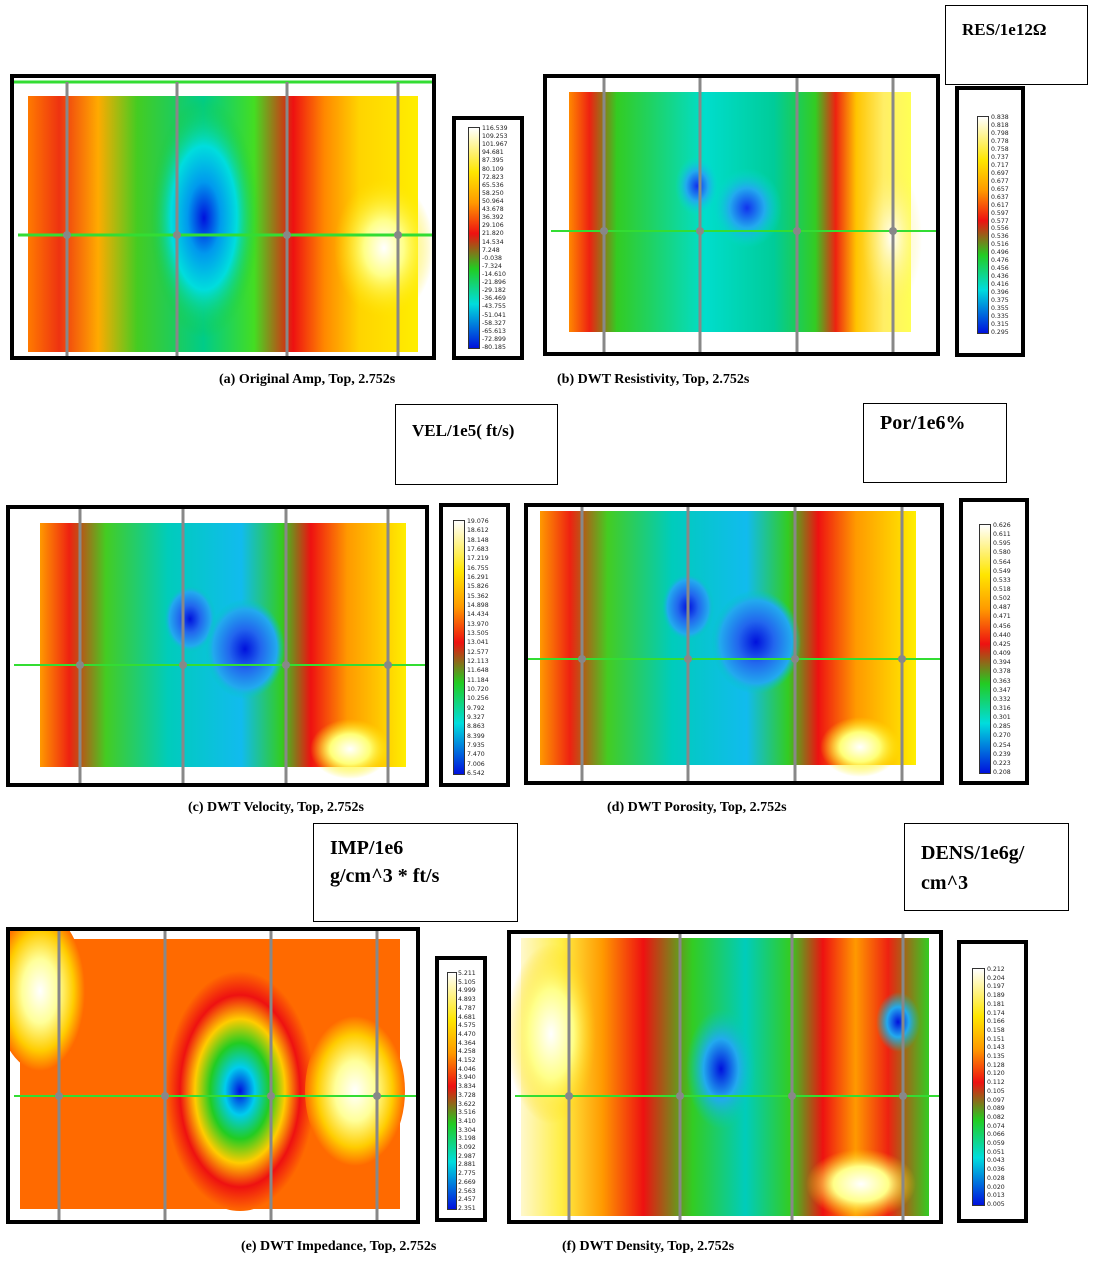 The image size is (1101, 1261). What do you see at coordinates (478, 605) in the screenshot?
I see `scale-tick-label: 14.898` at bounding box center [478, 605].